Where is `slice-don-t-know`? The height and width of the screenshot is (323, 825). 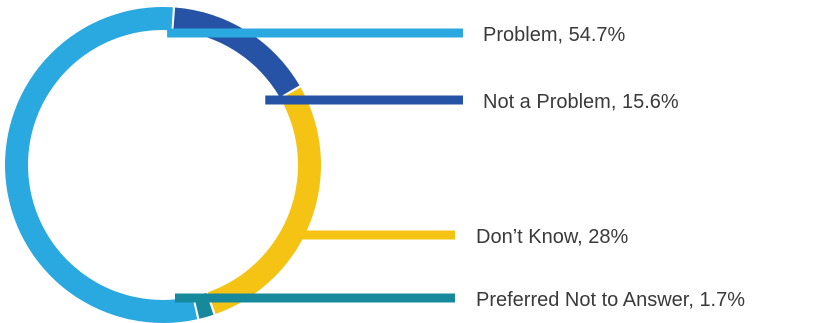 slice-don-t-know is located at coordinates (264, 200).